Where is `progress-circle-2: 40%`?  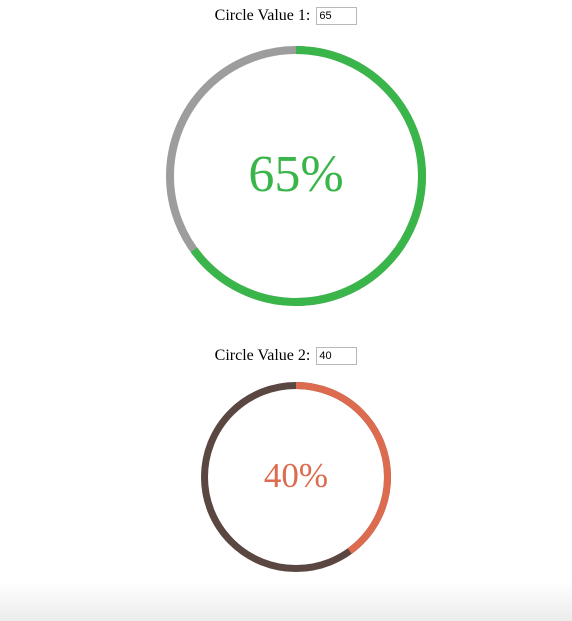
progress-circle-2: 40% is located at coordinates (296, 477).